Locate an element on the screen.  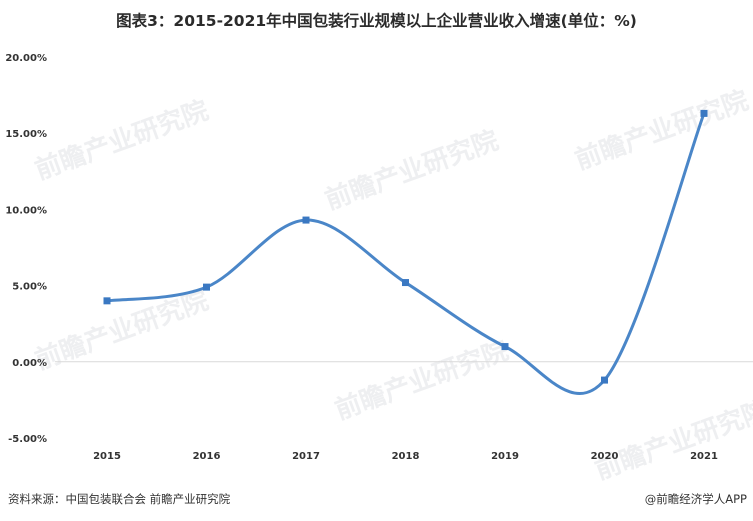
y-tick-label: 10.00% is located at coordinates (26, 210).